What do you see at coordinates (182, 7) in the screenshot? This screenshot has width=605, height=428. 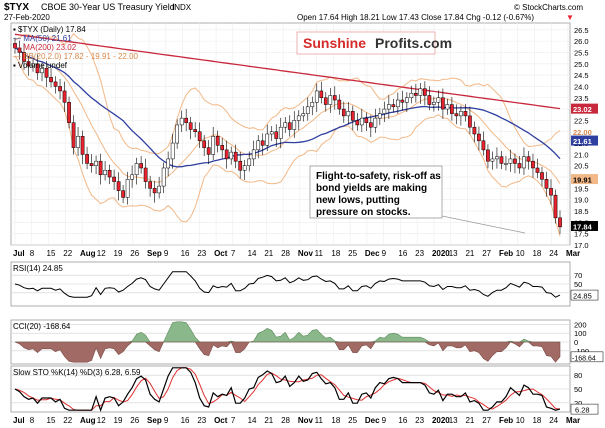 I see `exchange: INDX` at bounding box center [182, 7].